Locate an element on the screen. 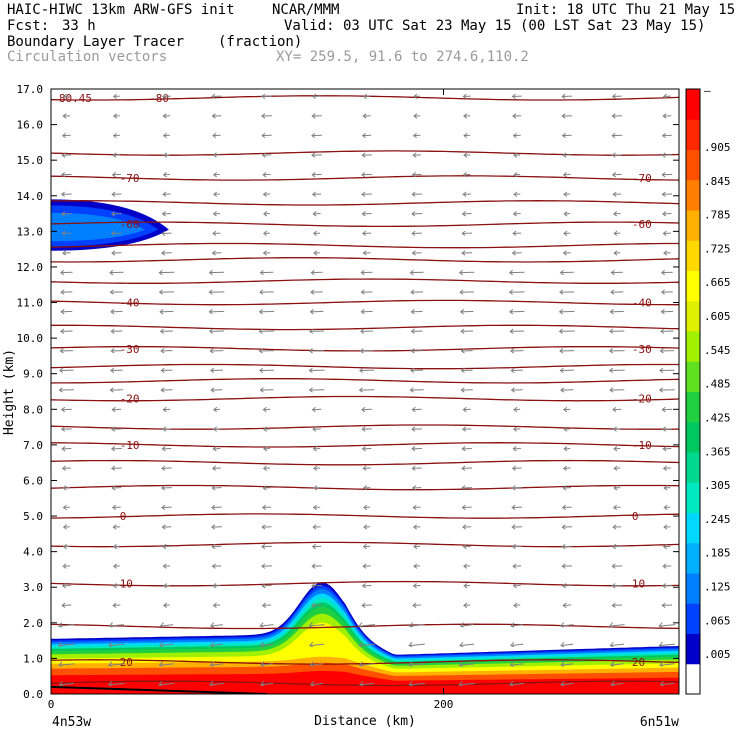  colorbar-label: .005 is located at coordinates (717, 654).